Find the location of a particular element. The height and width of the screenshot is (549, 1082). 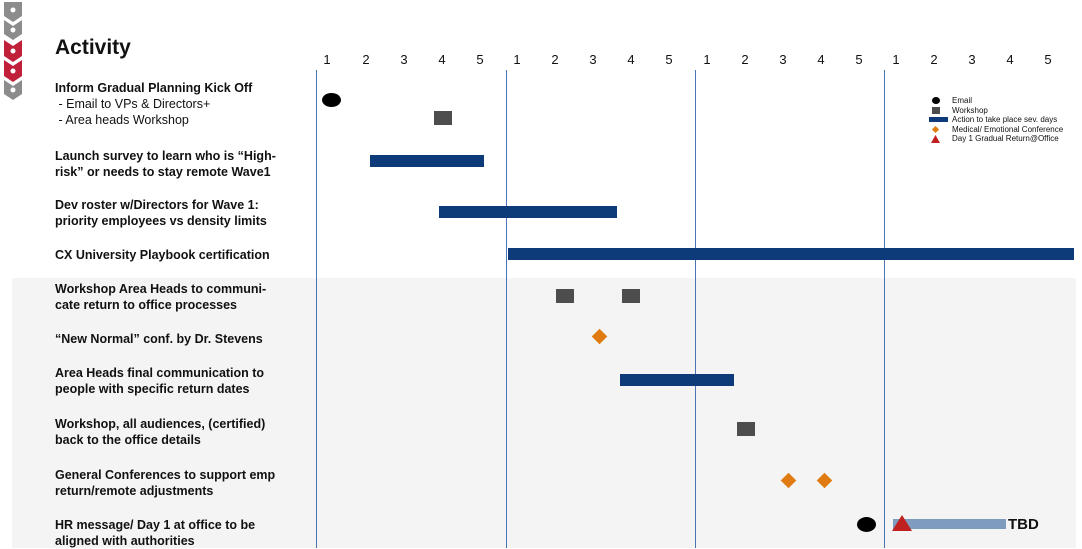

activity-playbook: CX University Playbook certification is located at coordinates (185, 255).